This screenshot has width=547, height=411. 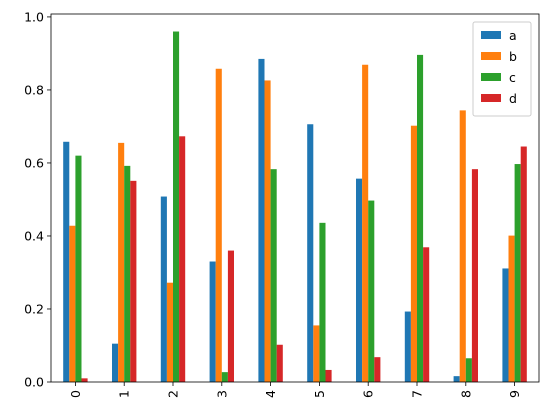 I want to click on legend-swatch-c, so click(x=491, y=77).